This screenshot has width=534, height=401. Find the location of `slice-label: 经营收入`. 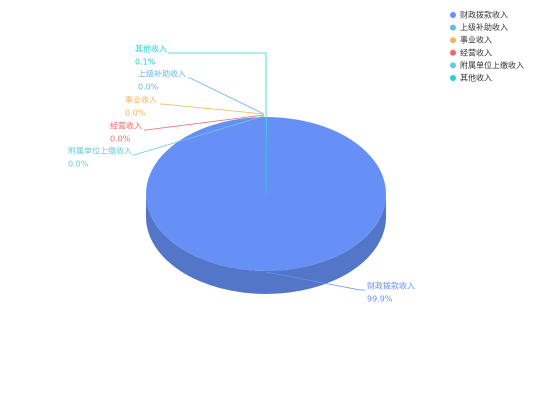

slice-label: 经营收入 is located at coordinates (126, 126).